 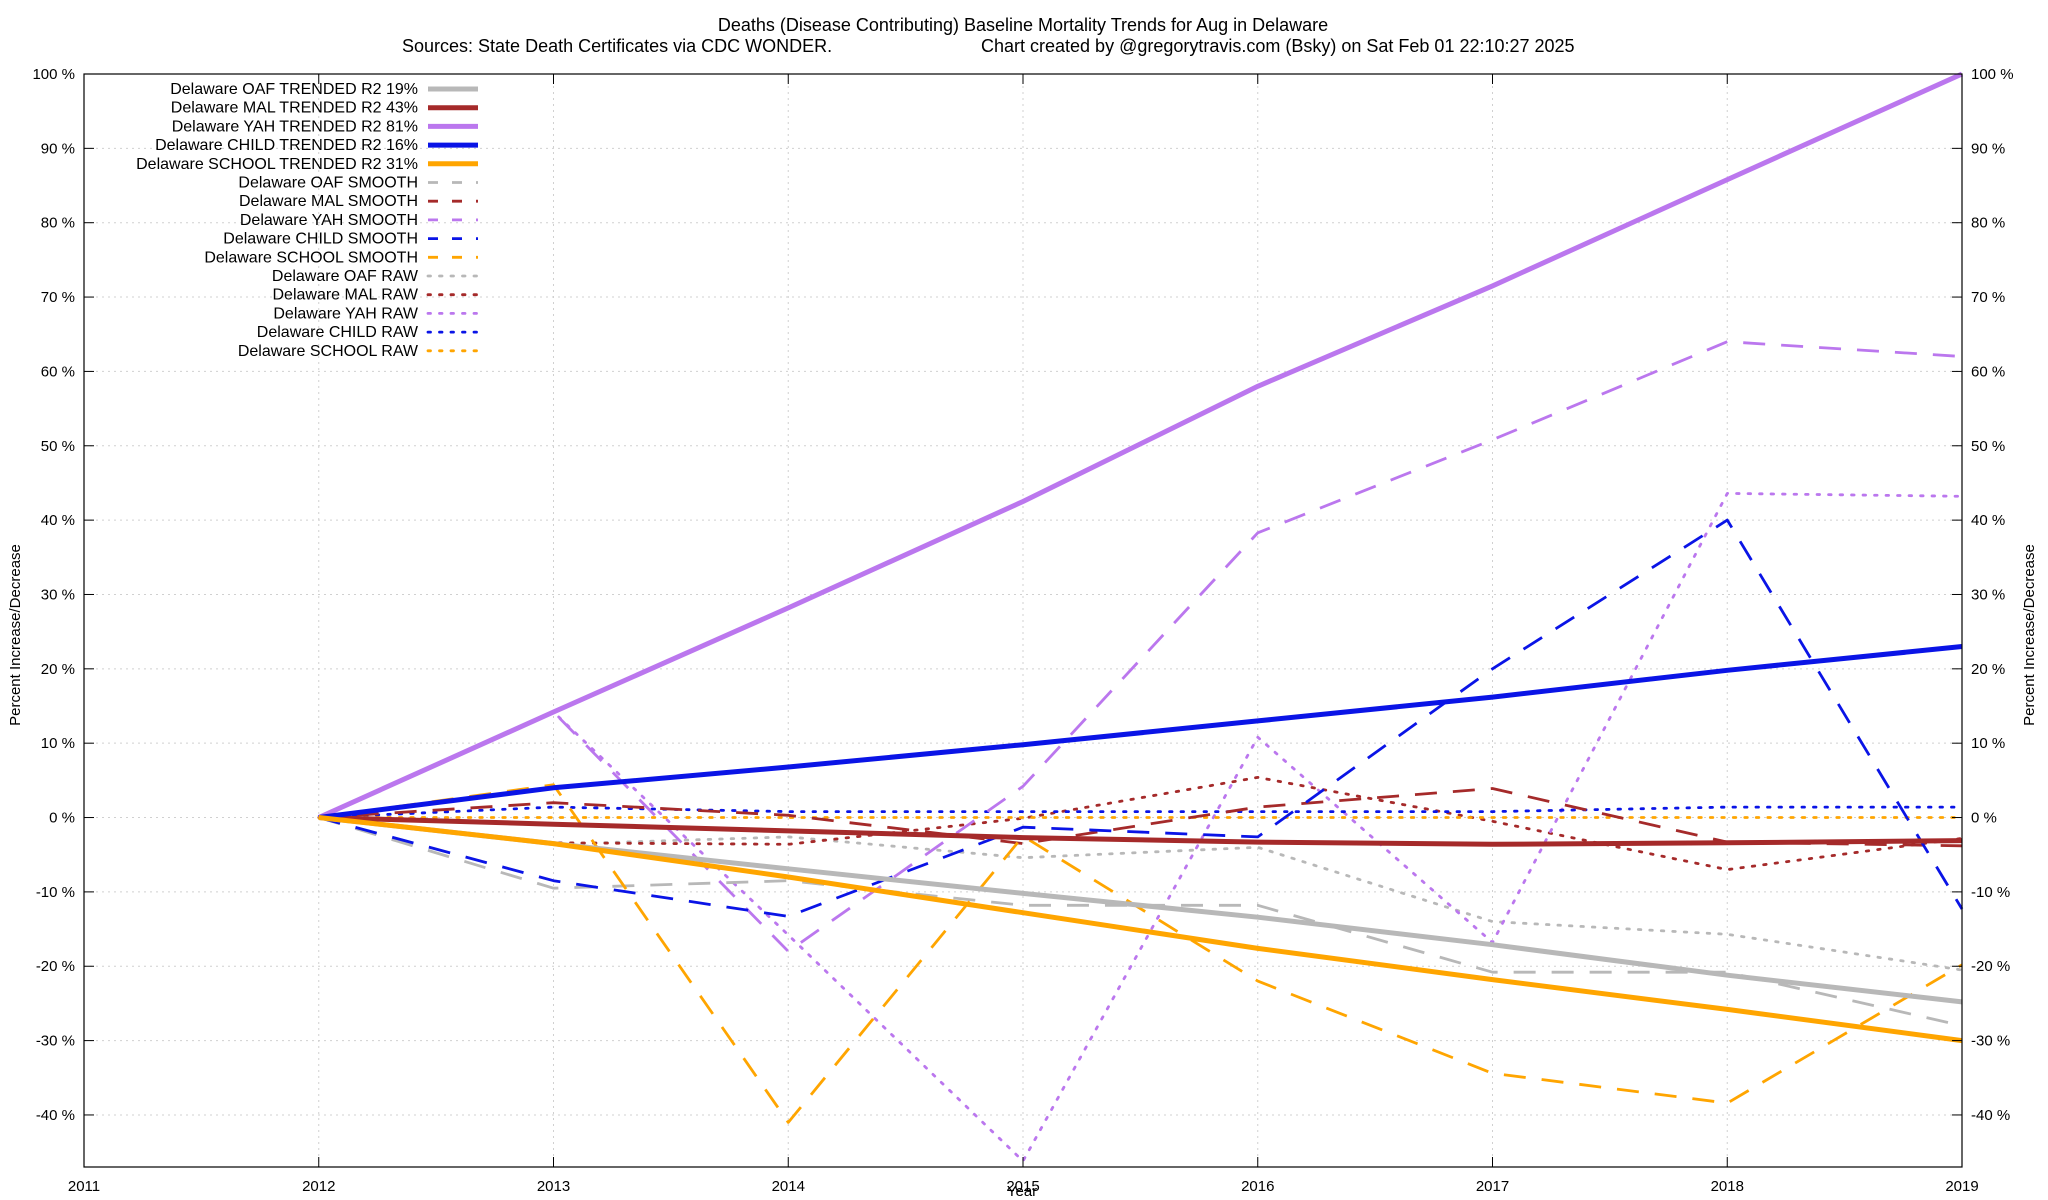 What do you see at coordinates (1992, 74) in the screenshot?
I see `y2-tick-label: 100 %` at bounding box center [1992, 74].